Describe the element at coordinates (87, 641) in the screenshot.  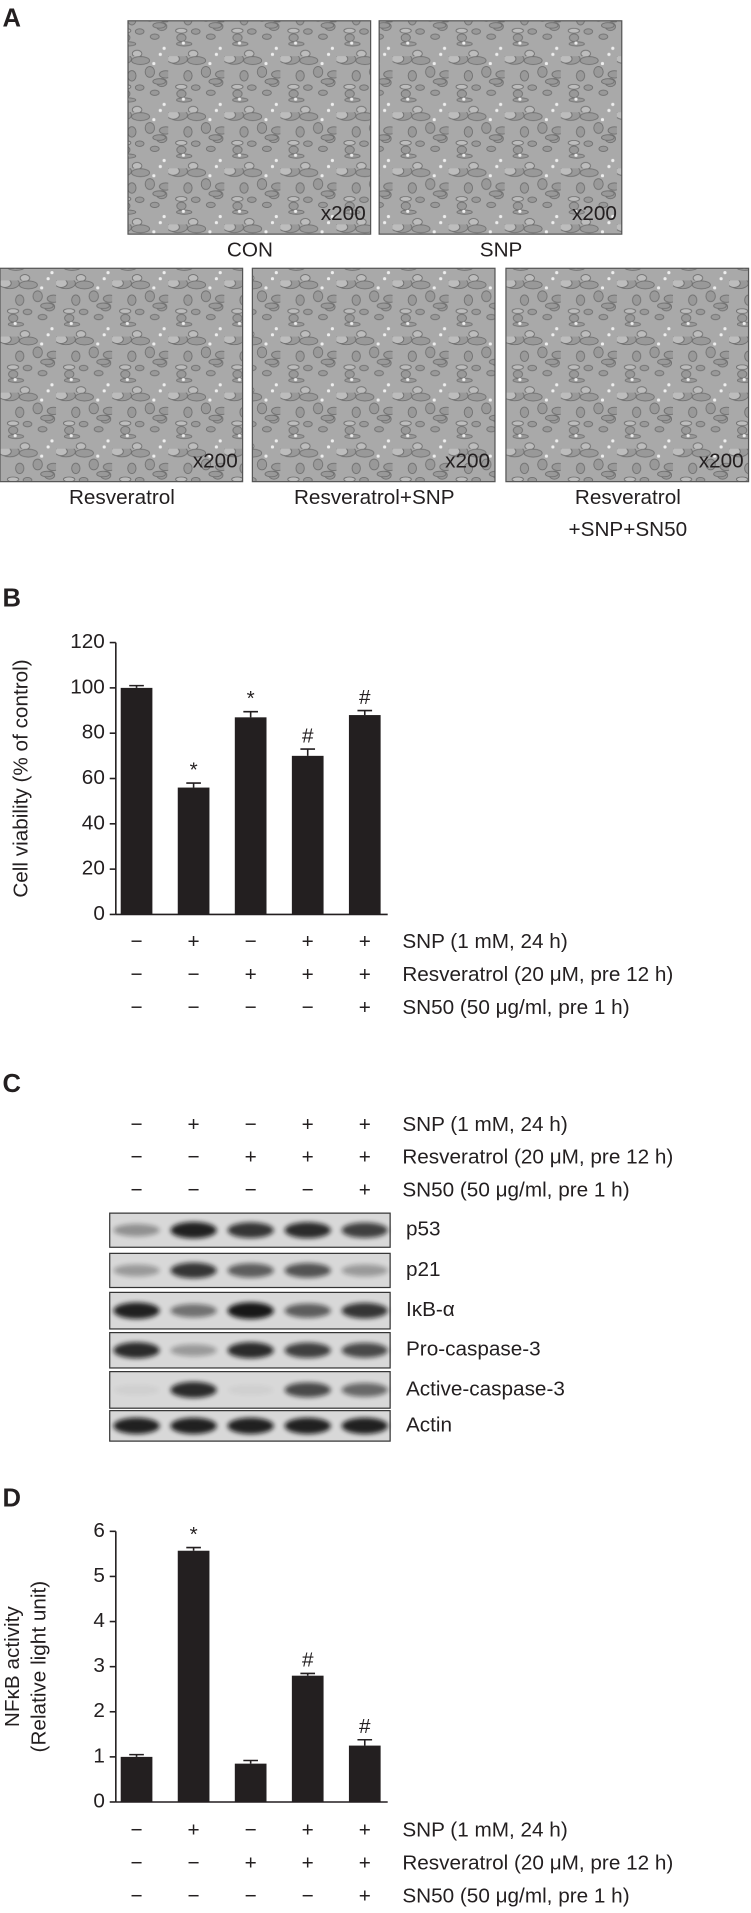
I see `y-tick-label: 120` at that location.